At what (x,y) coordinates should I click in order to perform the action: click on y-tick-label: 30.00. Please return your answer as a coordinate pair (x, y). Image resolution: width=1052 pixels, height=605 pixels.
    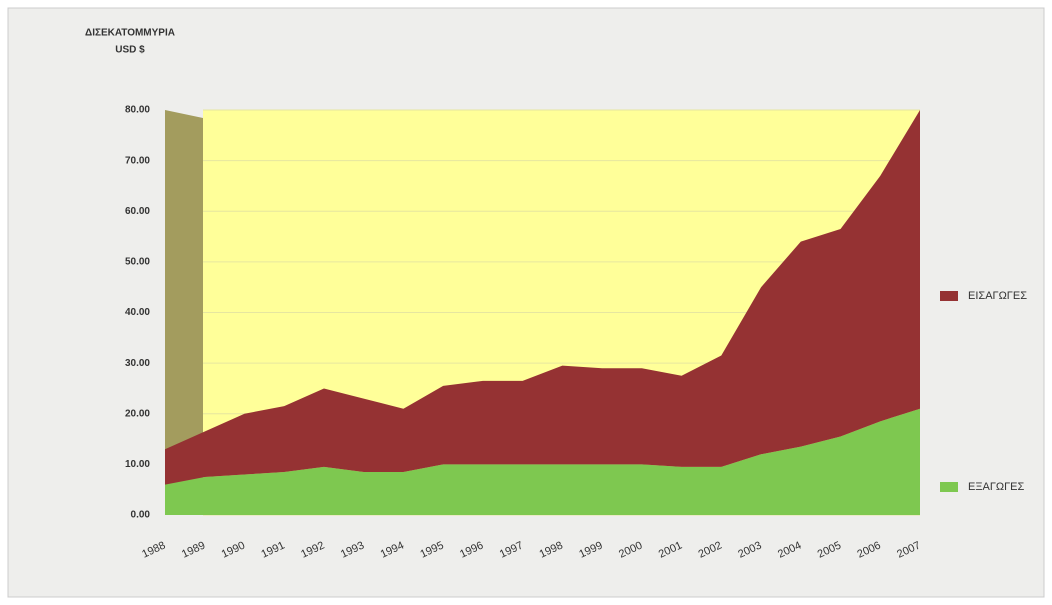
    Looking at the image, I should click on (137, 363).